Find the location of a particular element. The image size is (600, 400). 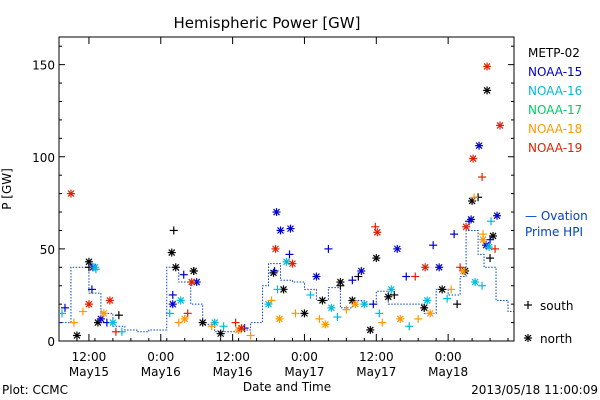

legend-ovation-line2: Prime HPI is located at coordinates (554, 232).